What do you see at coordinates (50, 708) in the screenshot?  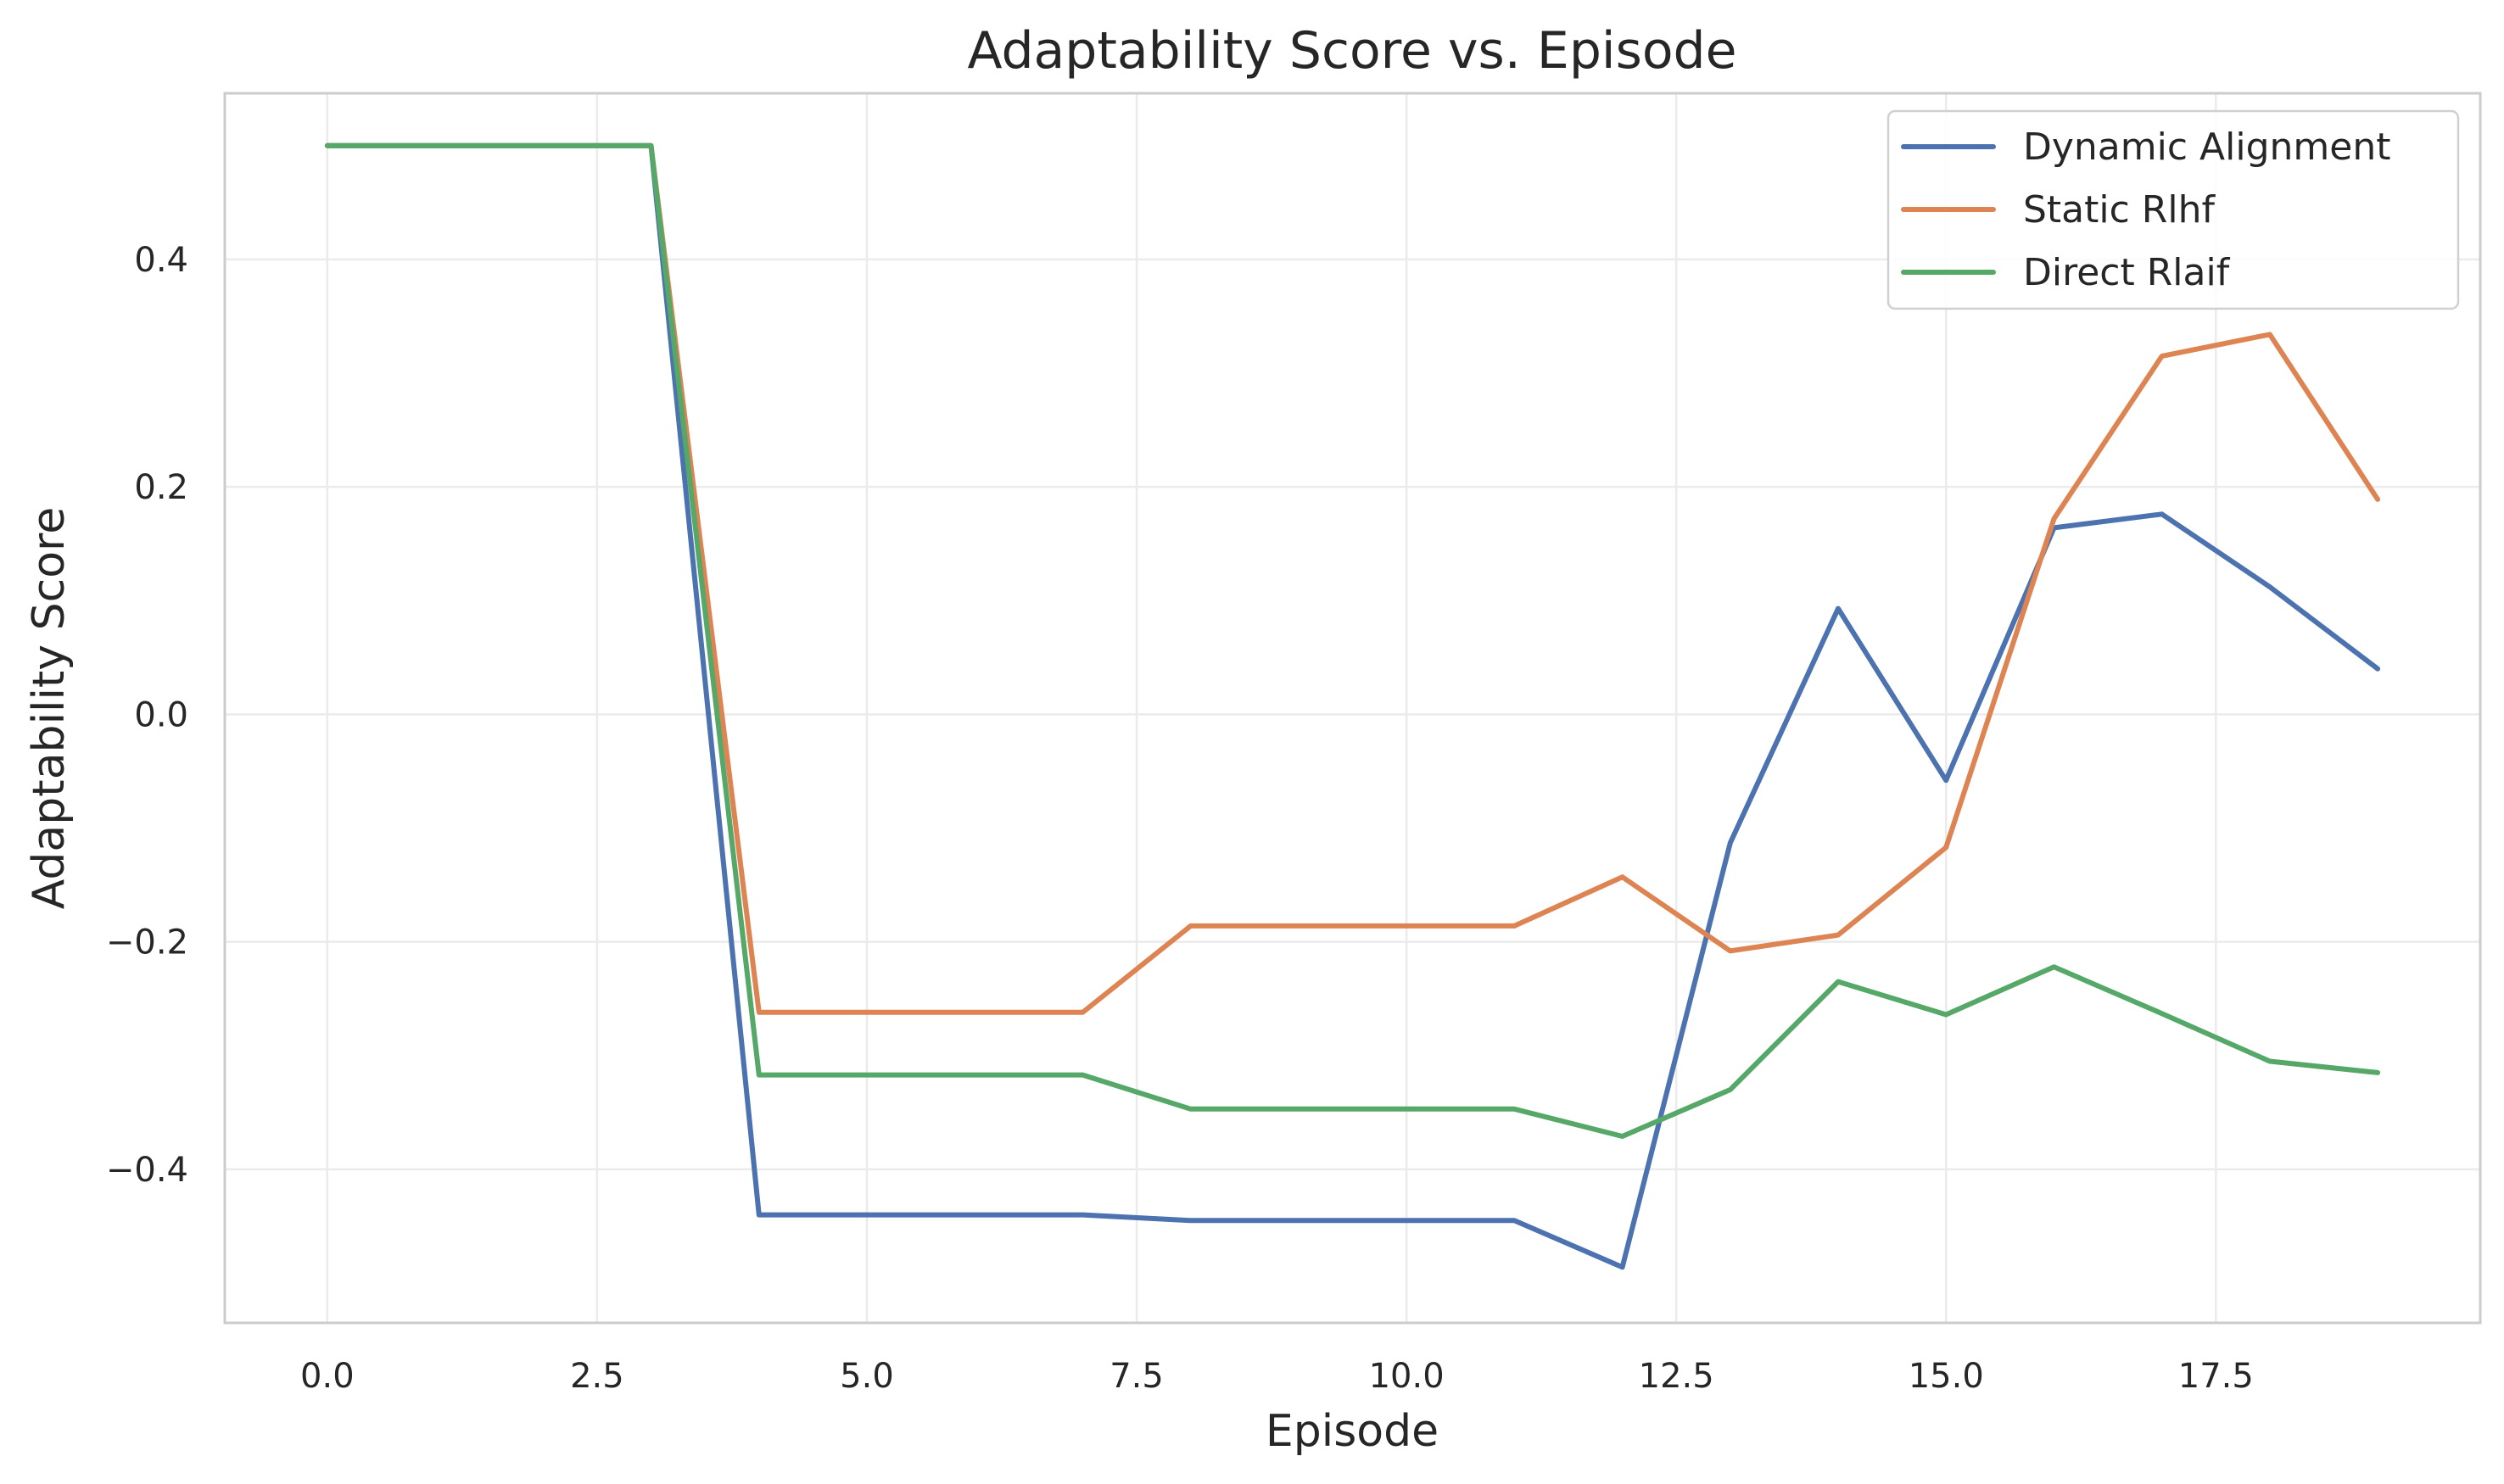 I see `y-axis-title: Adaptability Score` at bounding box center [50, 708].